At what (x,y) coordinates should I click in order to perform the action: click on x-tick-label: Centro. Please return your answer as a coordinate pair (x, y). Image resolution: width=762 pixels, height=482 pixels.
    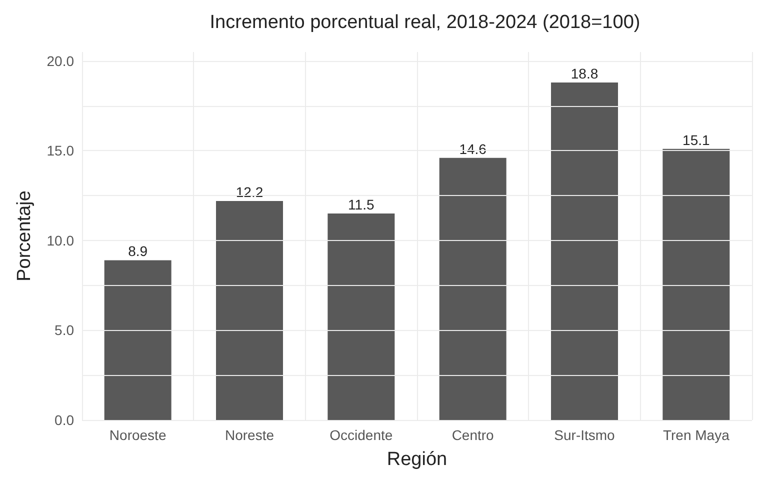
    Looking at the image, I should click on (473, 435).